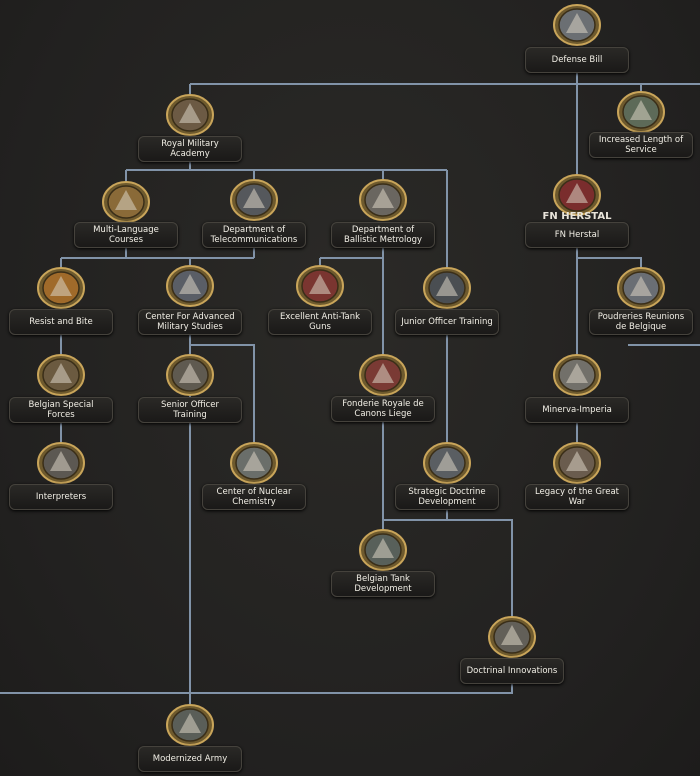  What do you see at coordinates (512, 671) in the screenshot?
I see `focus-label: Doctrinal Innovations` at bounding box center [512, 671].